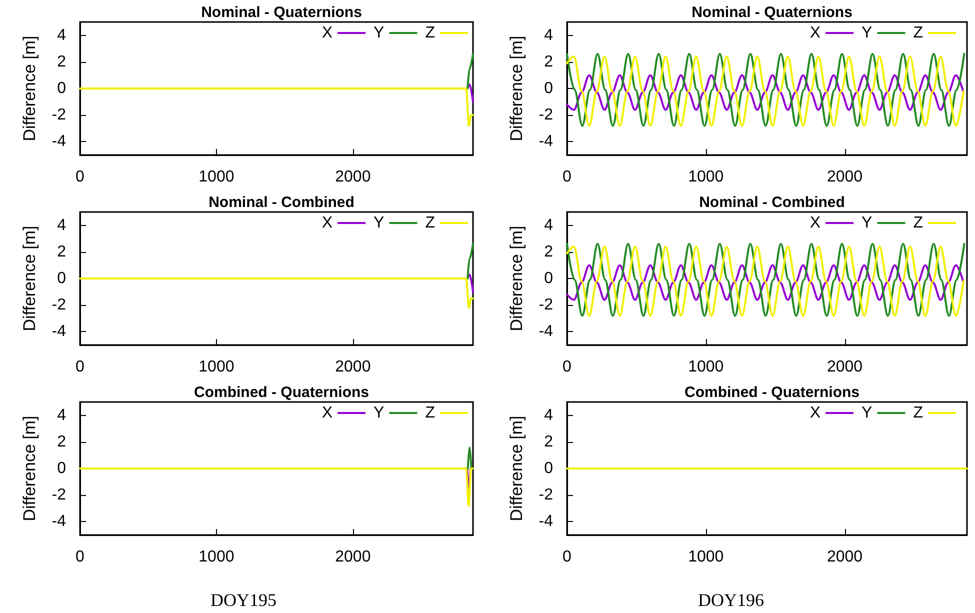 This screenshot has height=613, width=975. Describe the element at coordinates (243, 600) in the screenshot. I see `text: DOY195` at that location.